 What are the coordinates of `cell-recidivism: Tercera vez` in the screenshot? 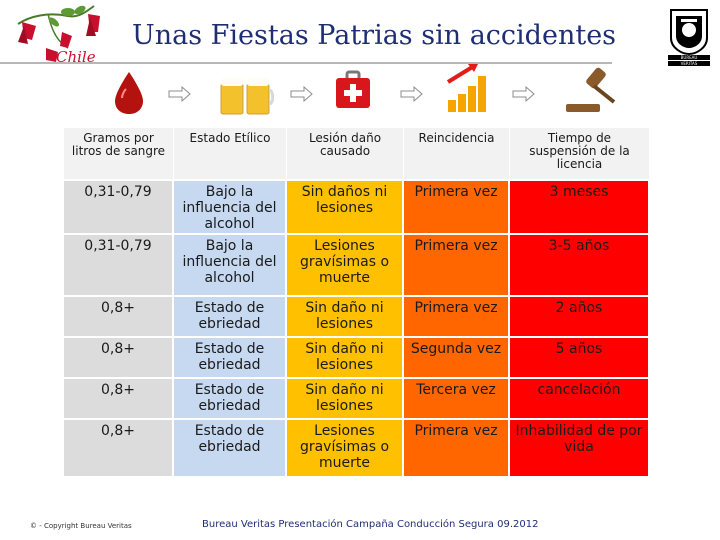 It's located at (457, 397).